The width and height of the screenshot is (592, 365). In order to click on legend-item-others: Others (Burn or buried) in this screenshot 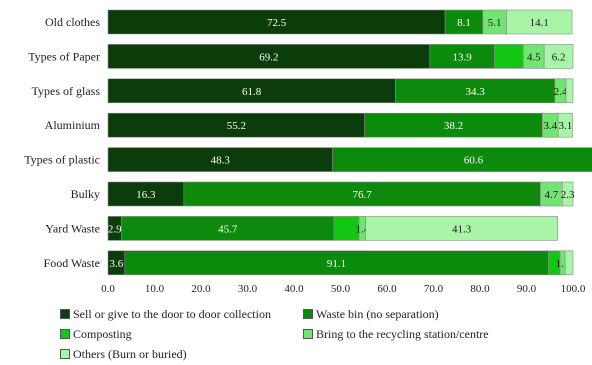, I will do `click(181, 354)`.